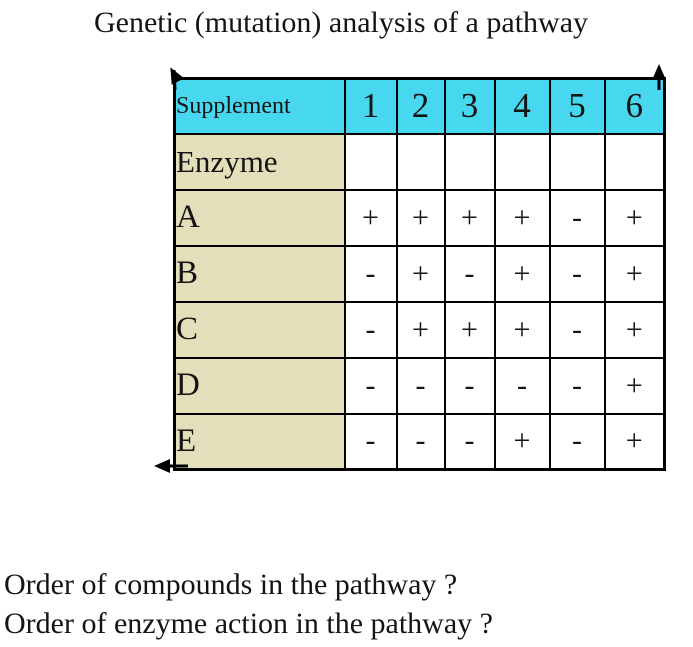 This screenshot has width=693, height=647. Describe the element at coordinates (469, 329) in the screenshot. I see `cell-C-3: +` at that location.